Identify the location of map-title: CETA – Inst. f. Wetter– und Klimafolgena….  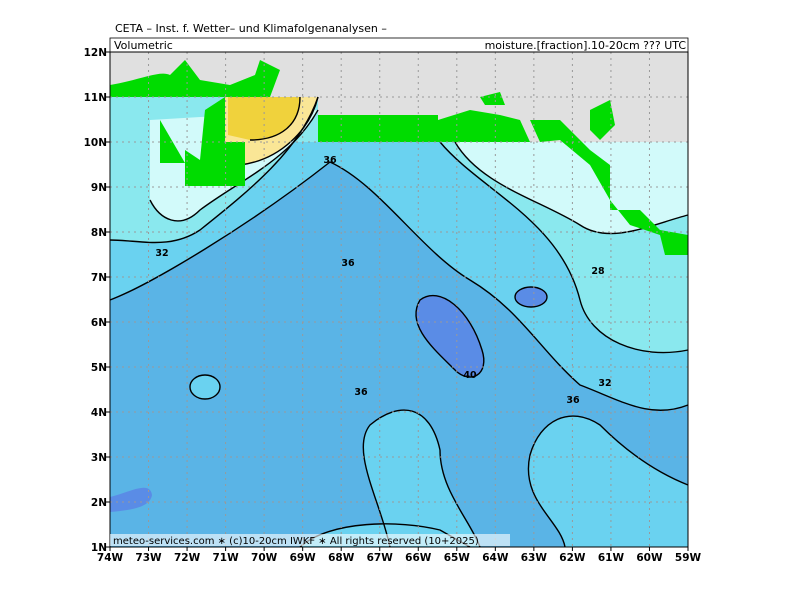
(251, 28).